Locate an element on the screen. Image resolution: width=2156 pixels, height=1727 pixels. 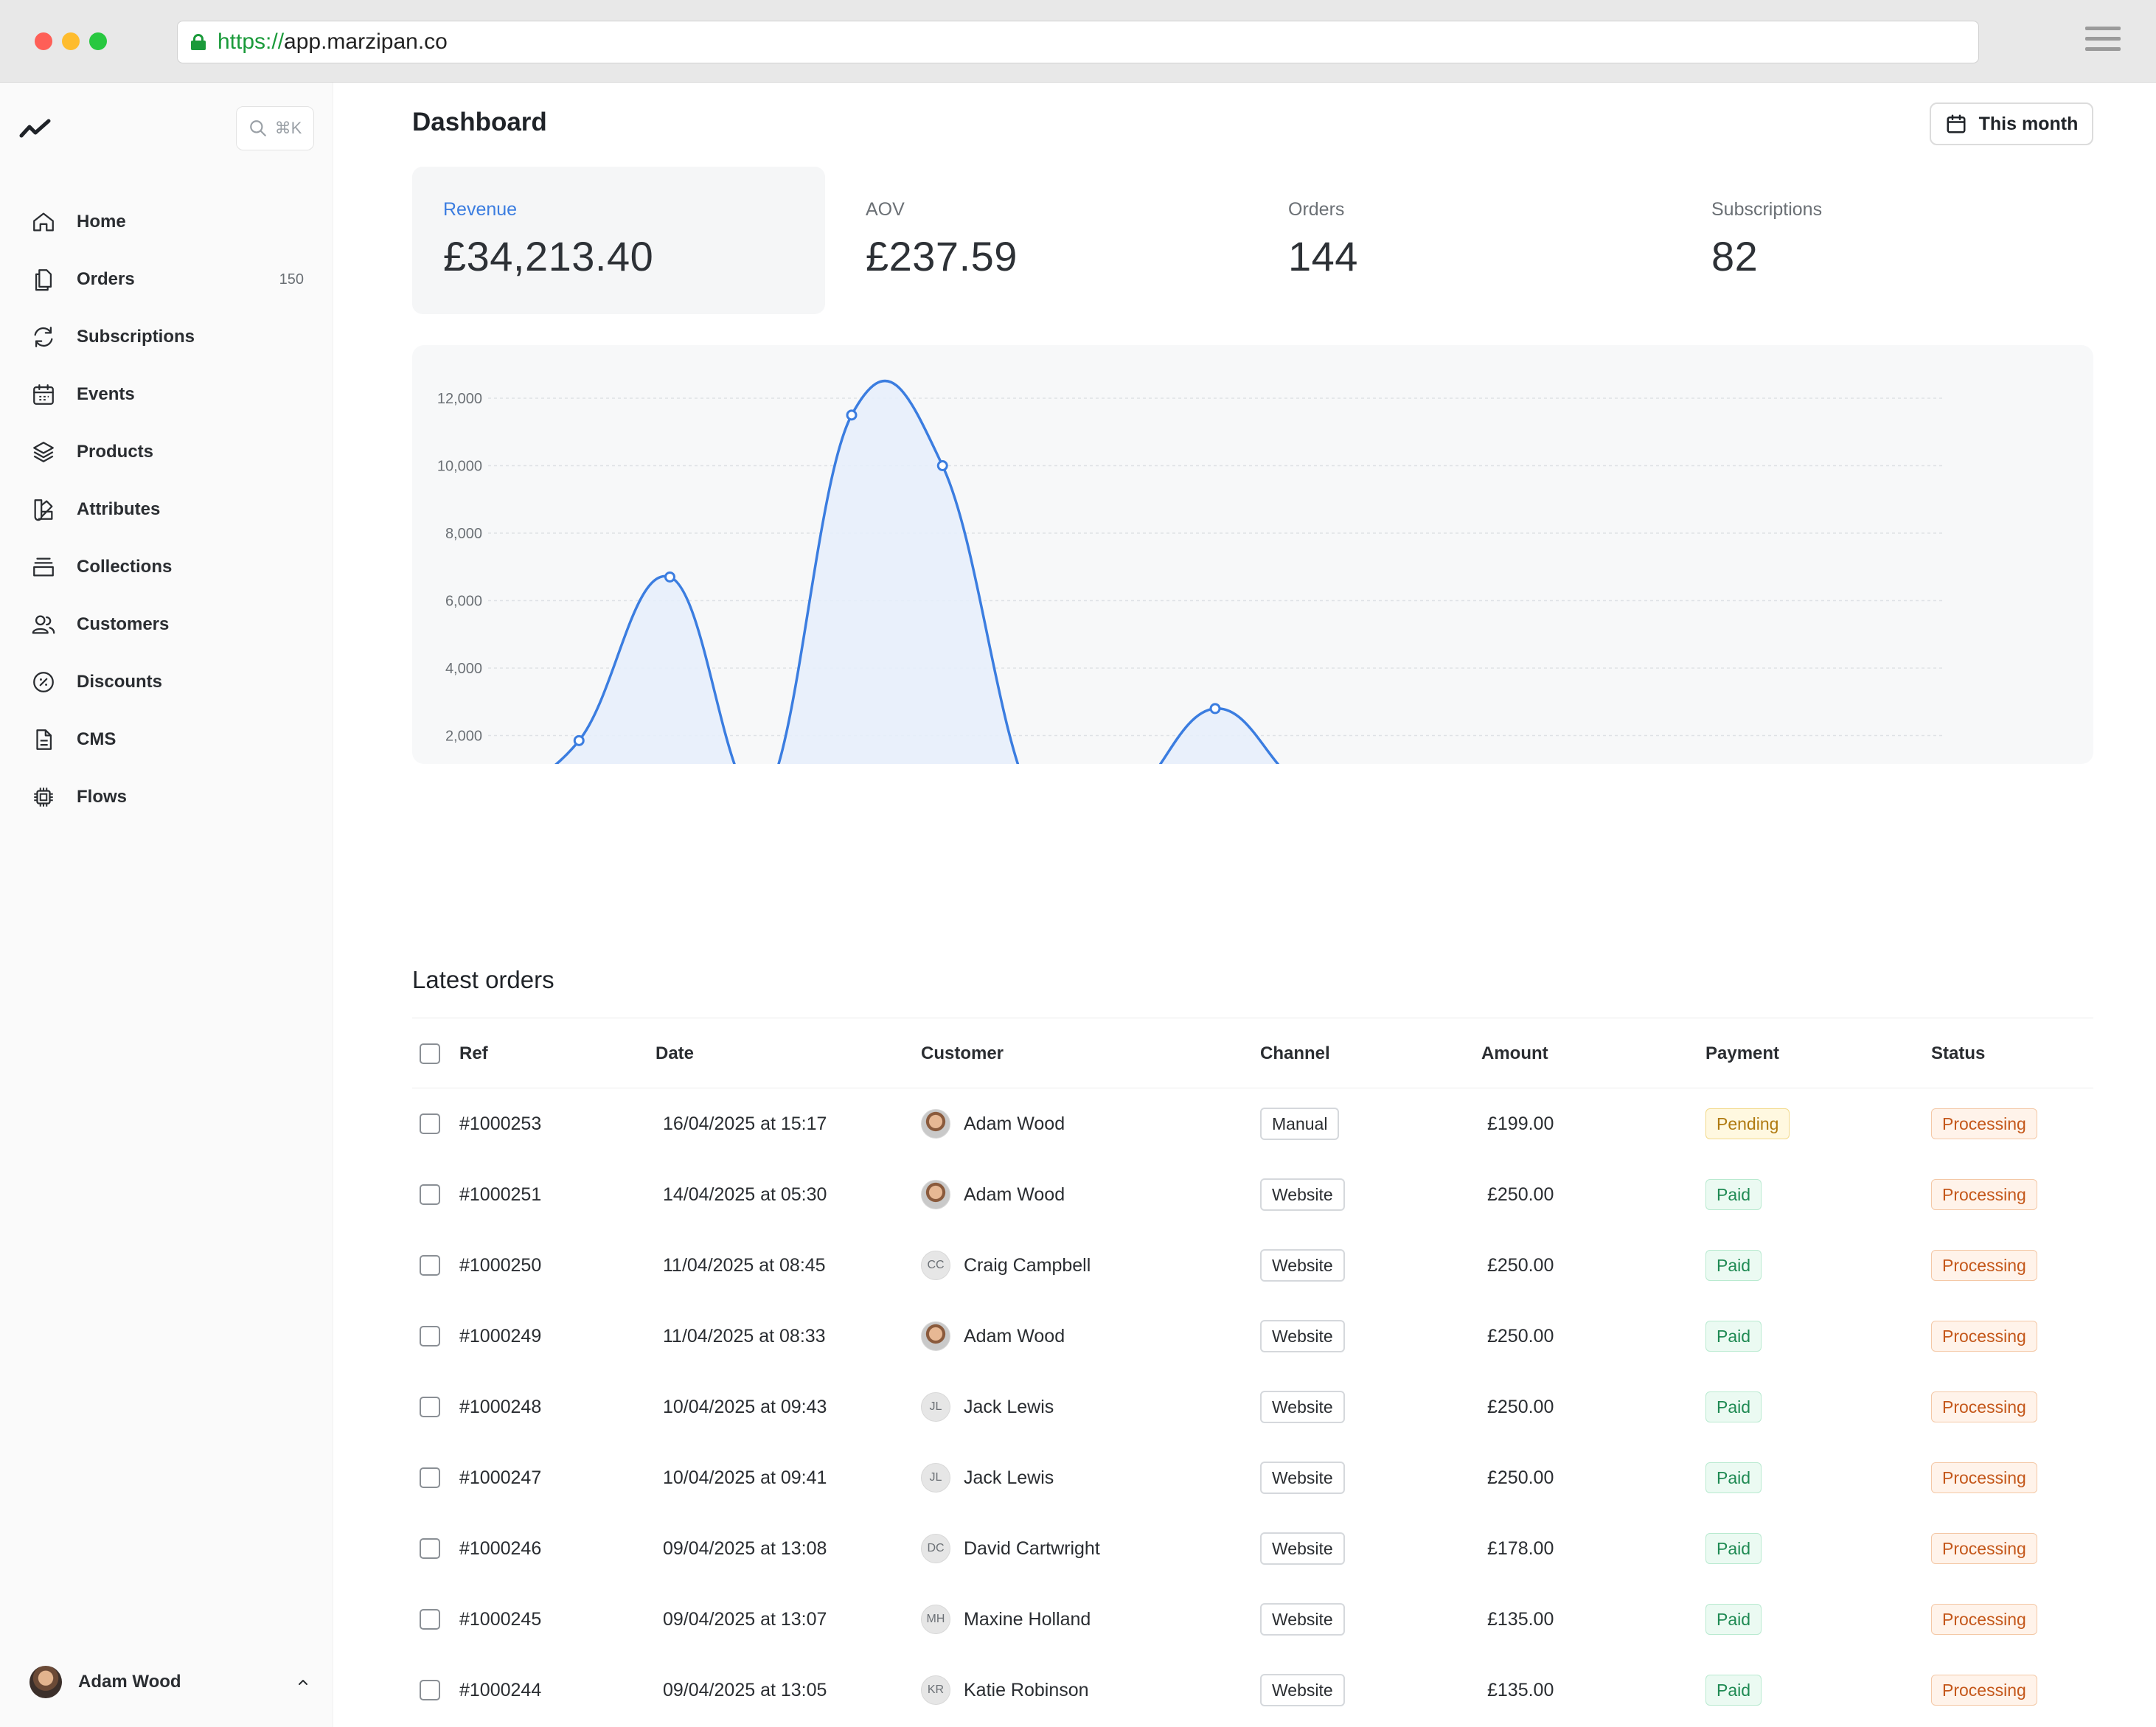
sidebar-item-label: Attributes is located at coordinates (119, 509).